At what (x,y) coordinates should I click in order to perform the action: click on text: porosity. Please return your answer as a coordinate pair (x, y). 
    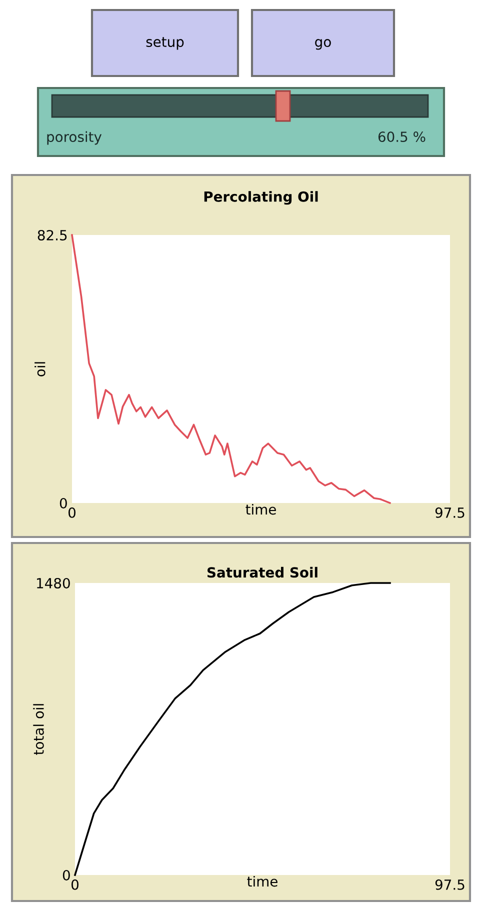
    Looking at the image, I should click on (74, 138).